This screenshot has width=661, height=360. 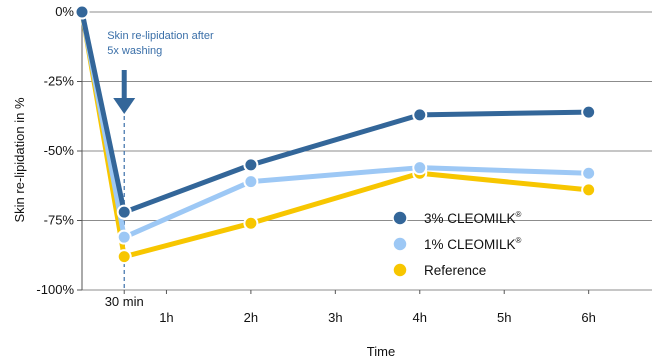 What do you see at coordinates (19, 159) in the screenshot?
I see `y-axis-title: Skin re-lipidation in %` at bounding box center [19, 159].